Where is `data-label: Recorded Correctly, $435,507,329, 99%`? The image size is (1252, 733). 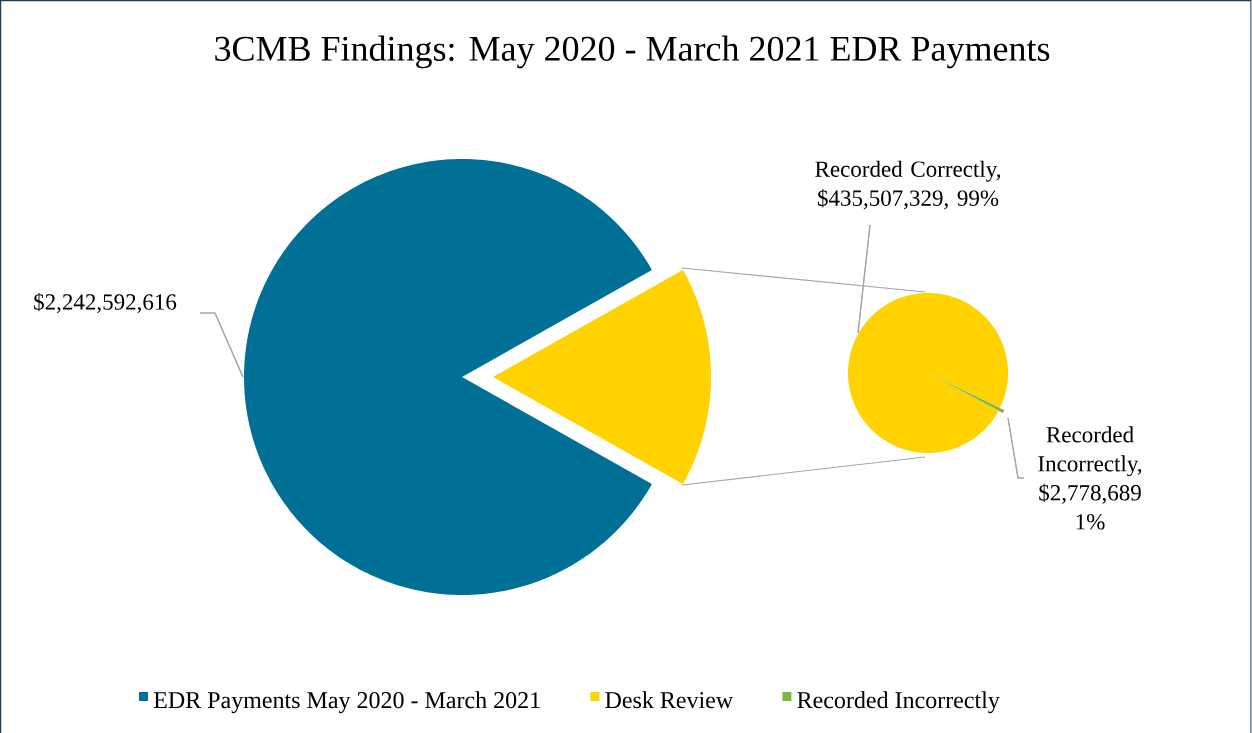
data-label: Recorded Correctly, $435,507,329, 99% is located at coordinates (908, 185).